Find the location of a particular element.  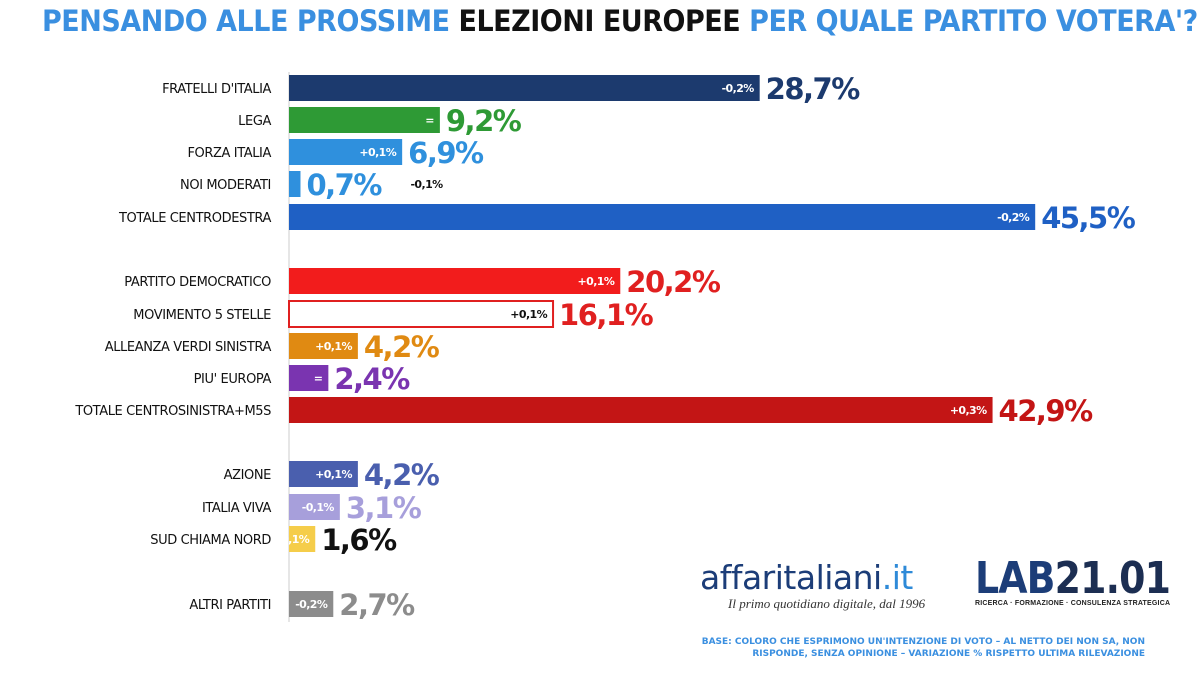

bar-row: ALTRI PARTITI -0,2% 2,7% is located at coordinates (302, 605).